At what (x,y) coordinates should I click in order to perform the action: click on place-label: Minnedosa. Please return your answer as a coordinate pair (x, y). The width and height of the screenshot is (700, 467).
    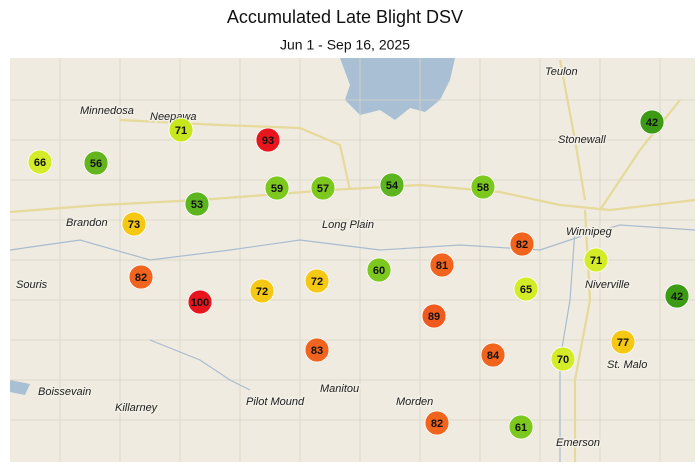
    Looking at the image, I should click on (107, 111).